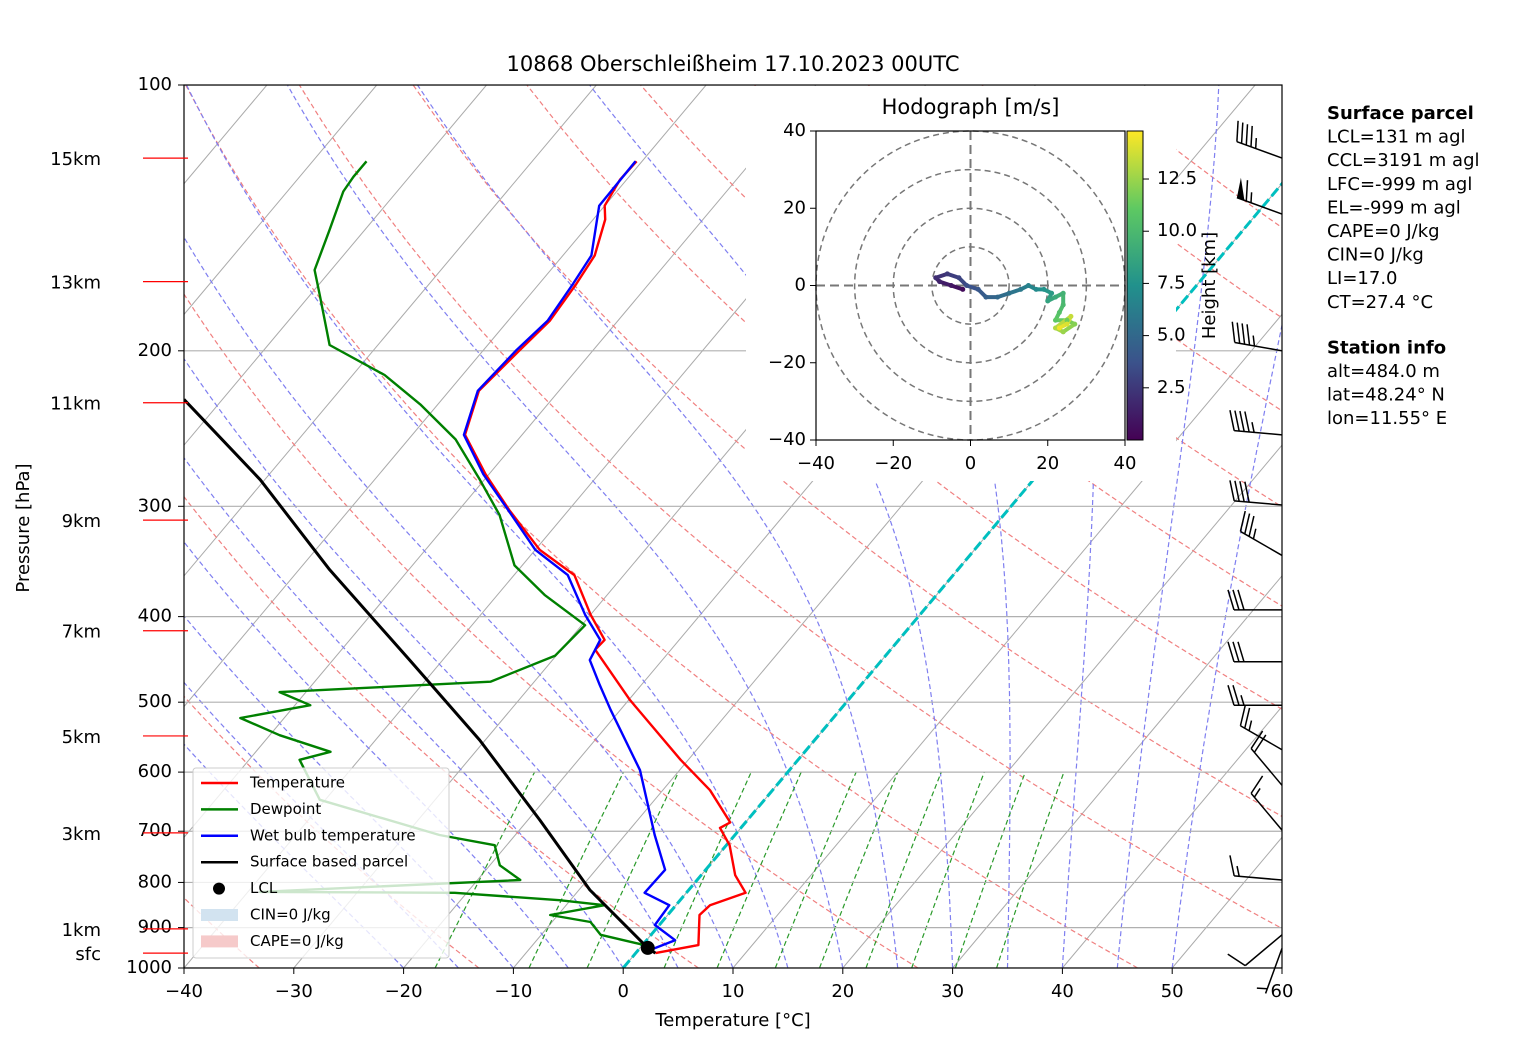 Image resolution: width=1517 pixels, height=1054 pixels. I want to click on profile-line, so click(569, 556).